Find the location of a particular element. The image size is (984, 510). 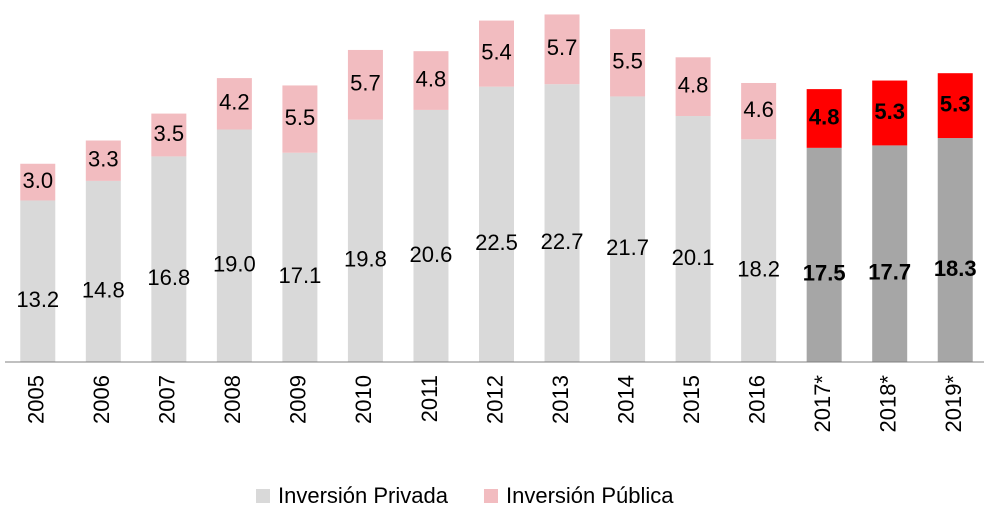

x-tick-label: 2008 is located at coordinates (232, 399).